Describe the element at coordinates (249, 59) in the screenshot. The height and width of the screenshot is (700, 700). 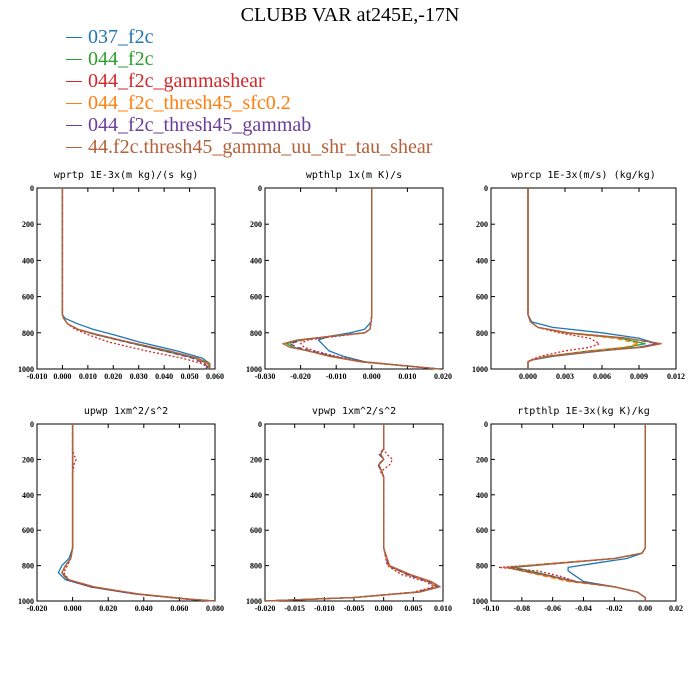
I see `legend-item: 044_f2c` at that location.